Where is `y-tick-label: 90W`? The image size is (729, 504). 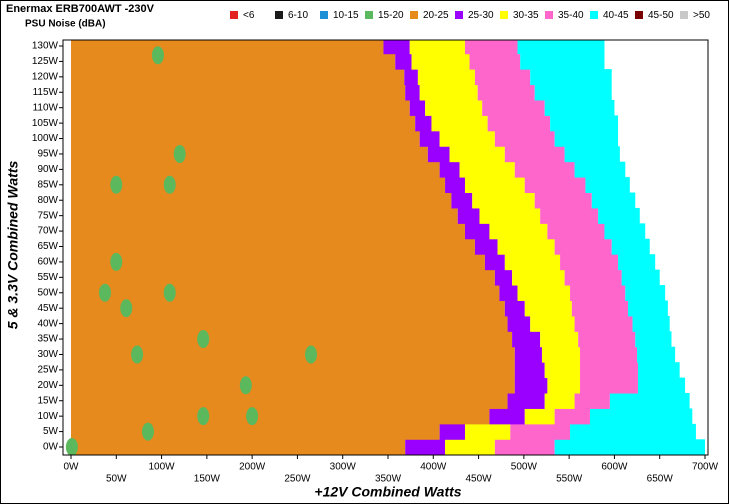 y-tick-label: 90W is located at coordinates (47, 169).